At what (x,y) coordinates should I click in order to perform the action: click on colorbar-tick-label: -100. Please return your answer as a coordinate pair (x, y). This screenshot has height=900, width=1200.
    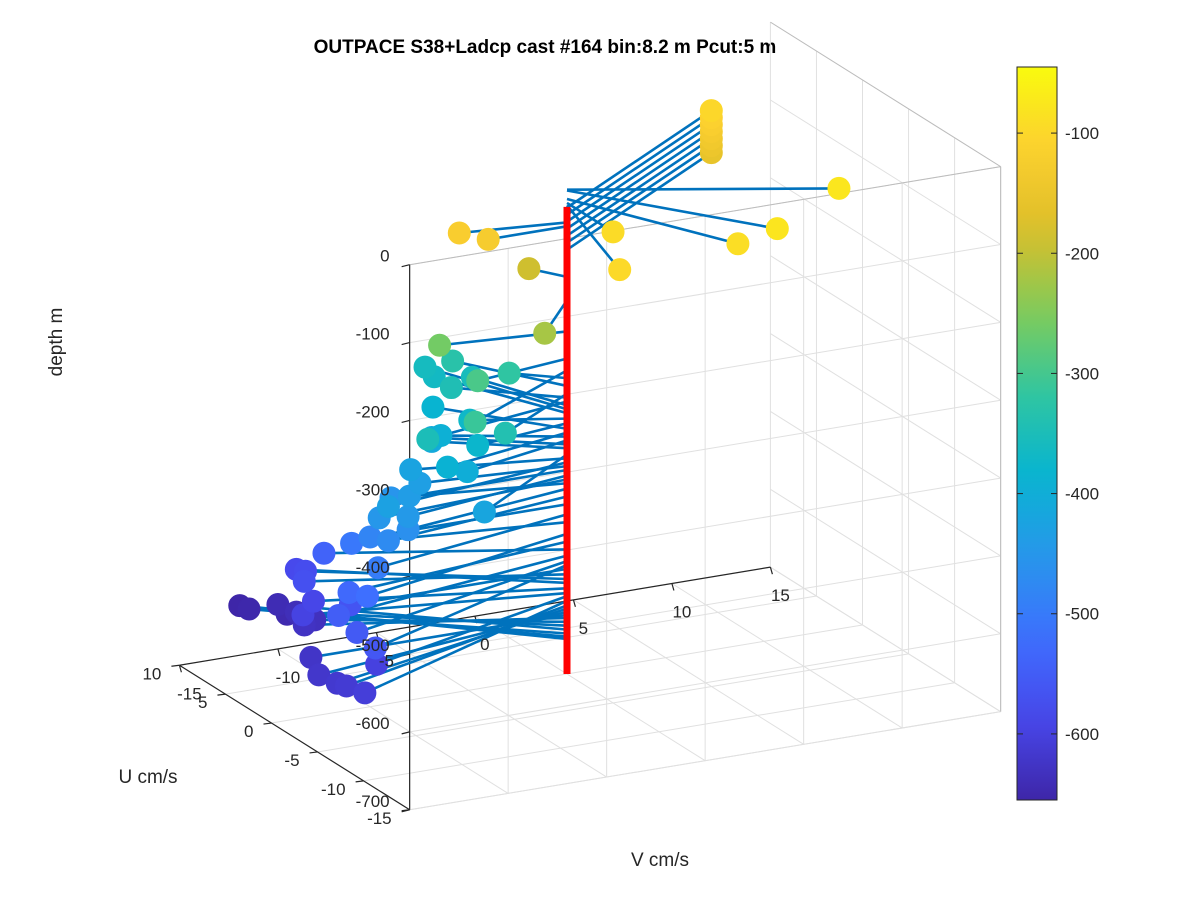
    Looking at the image, I should click on (1082, 133).